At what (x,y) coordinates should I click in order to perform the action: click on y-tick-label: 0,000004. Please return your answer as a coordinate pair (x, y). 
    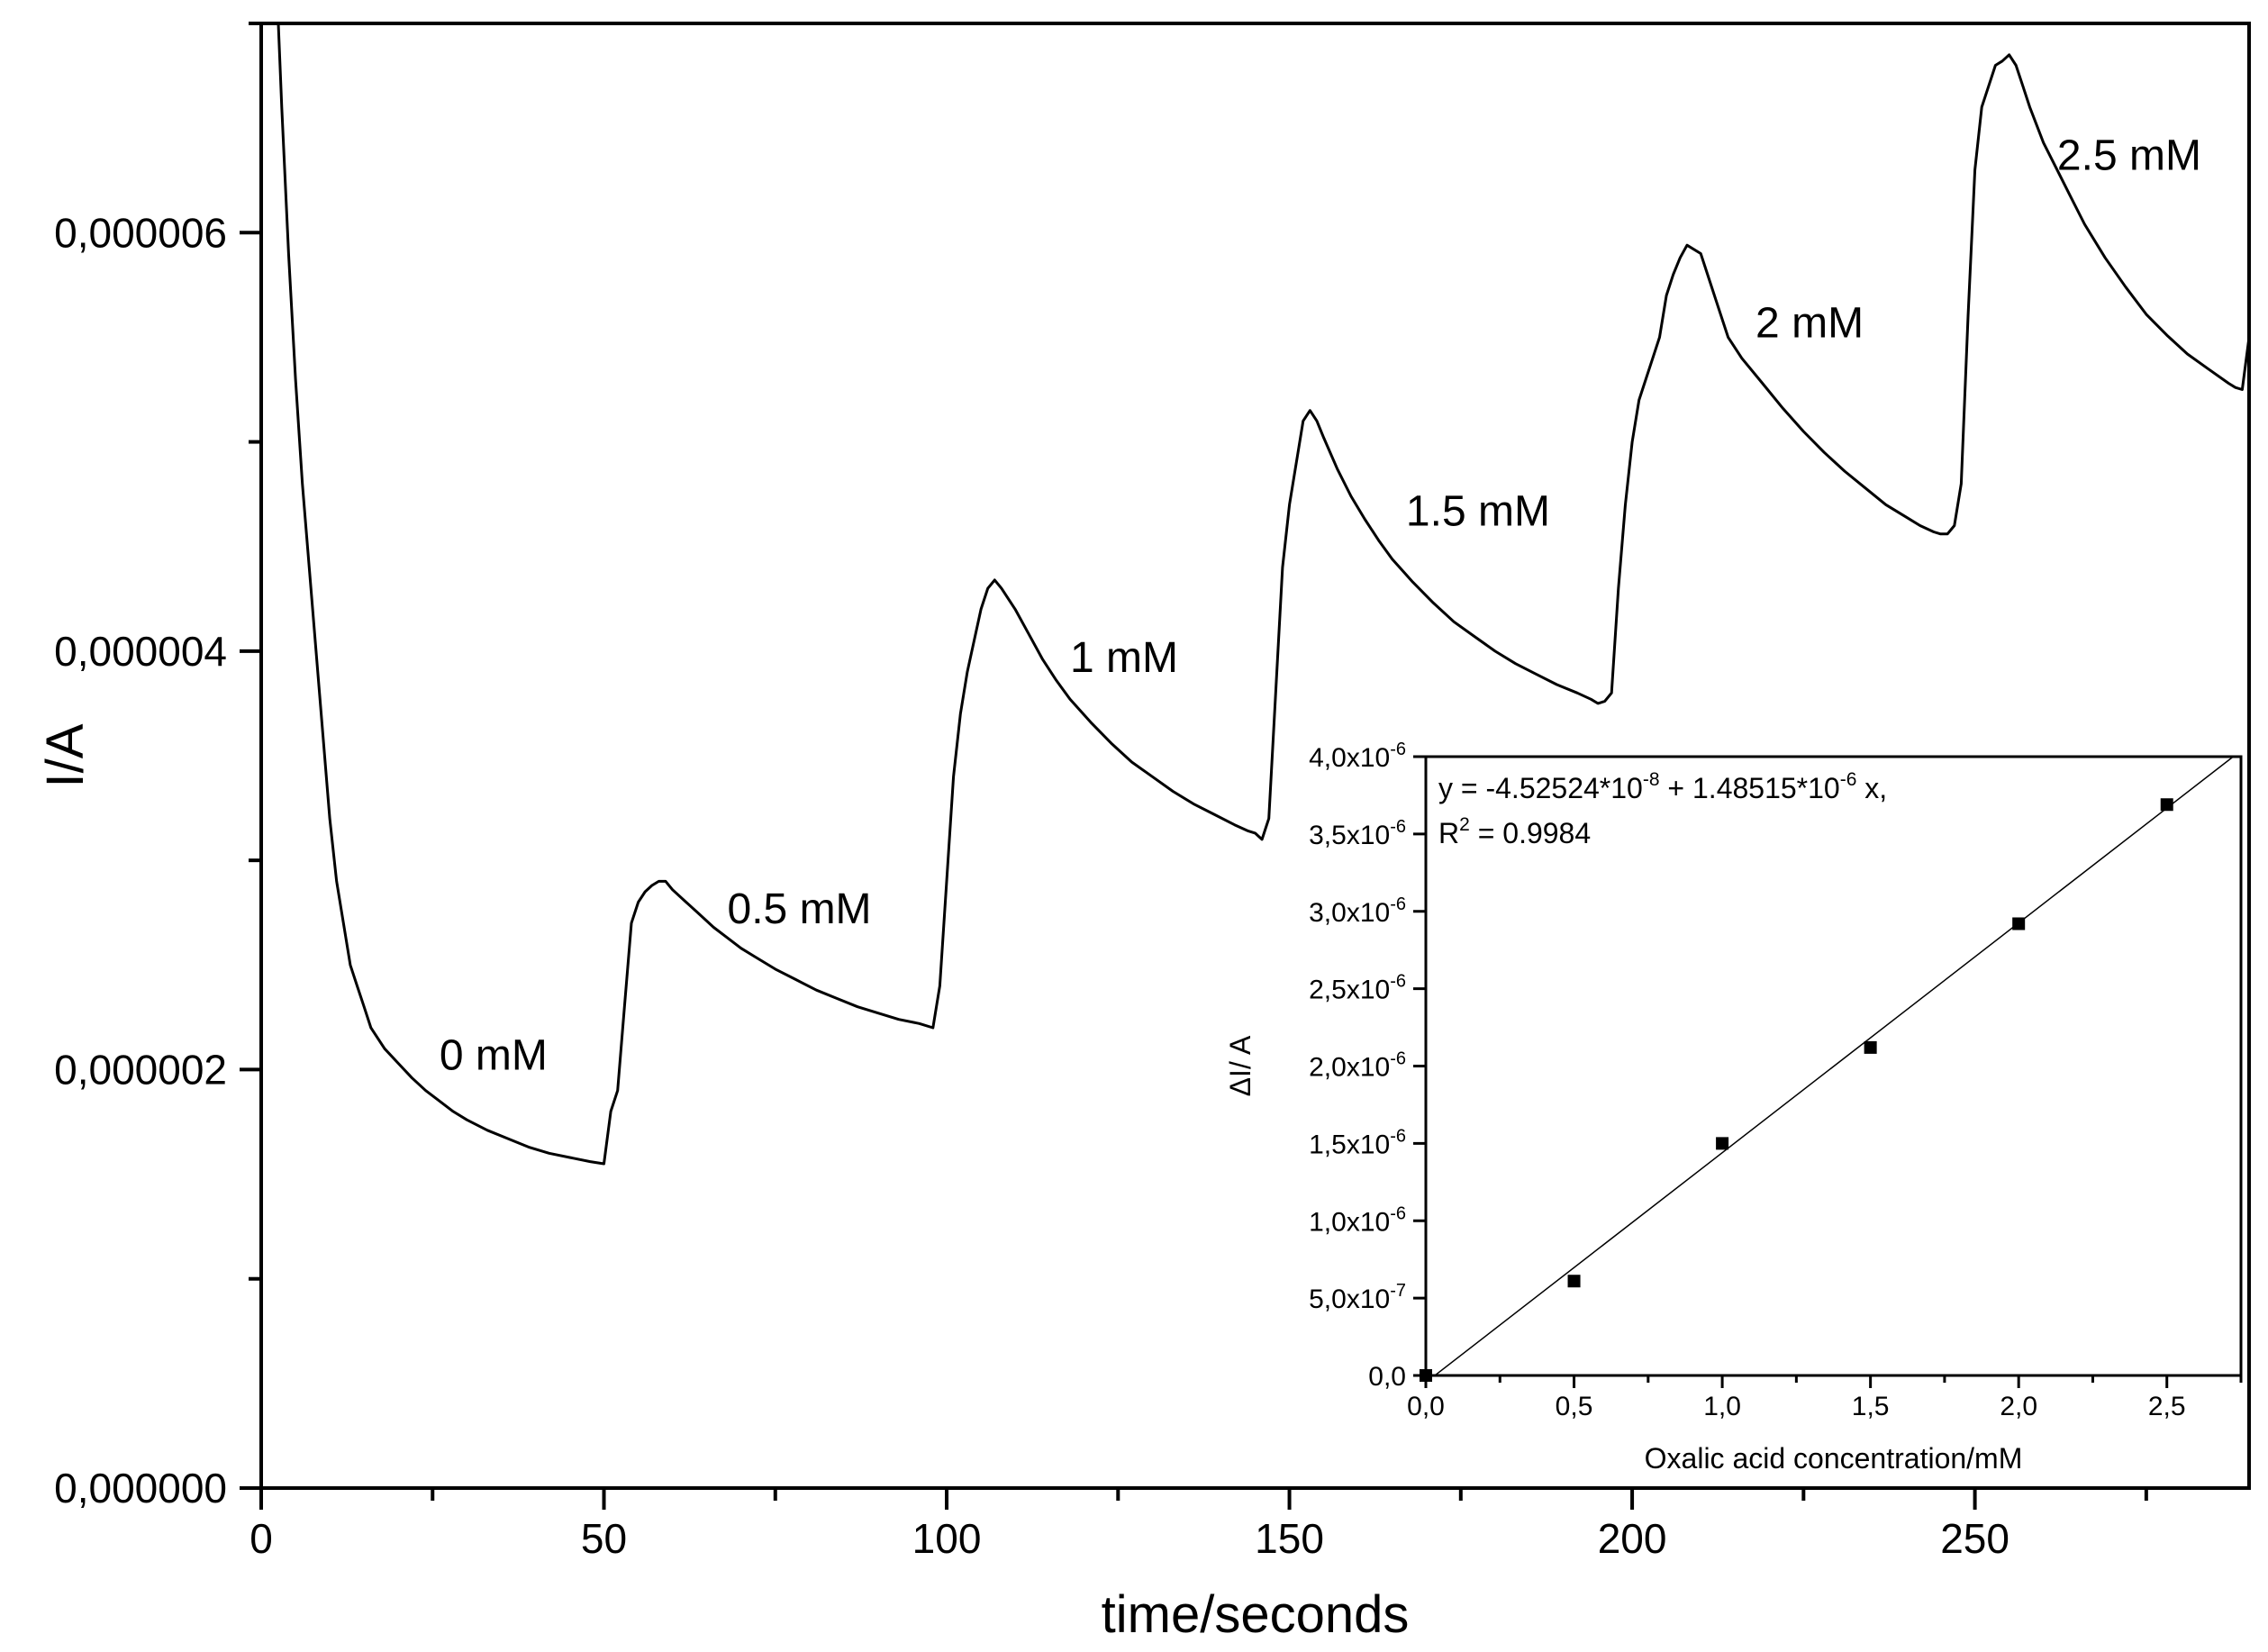
    Looking at the image, I should click on (140, 651).